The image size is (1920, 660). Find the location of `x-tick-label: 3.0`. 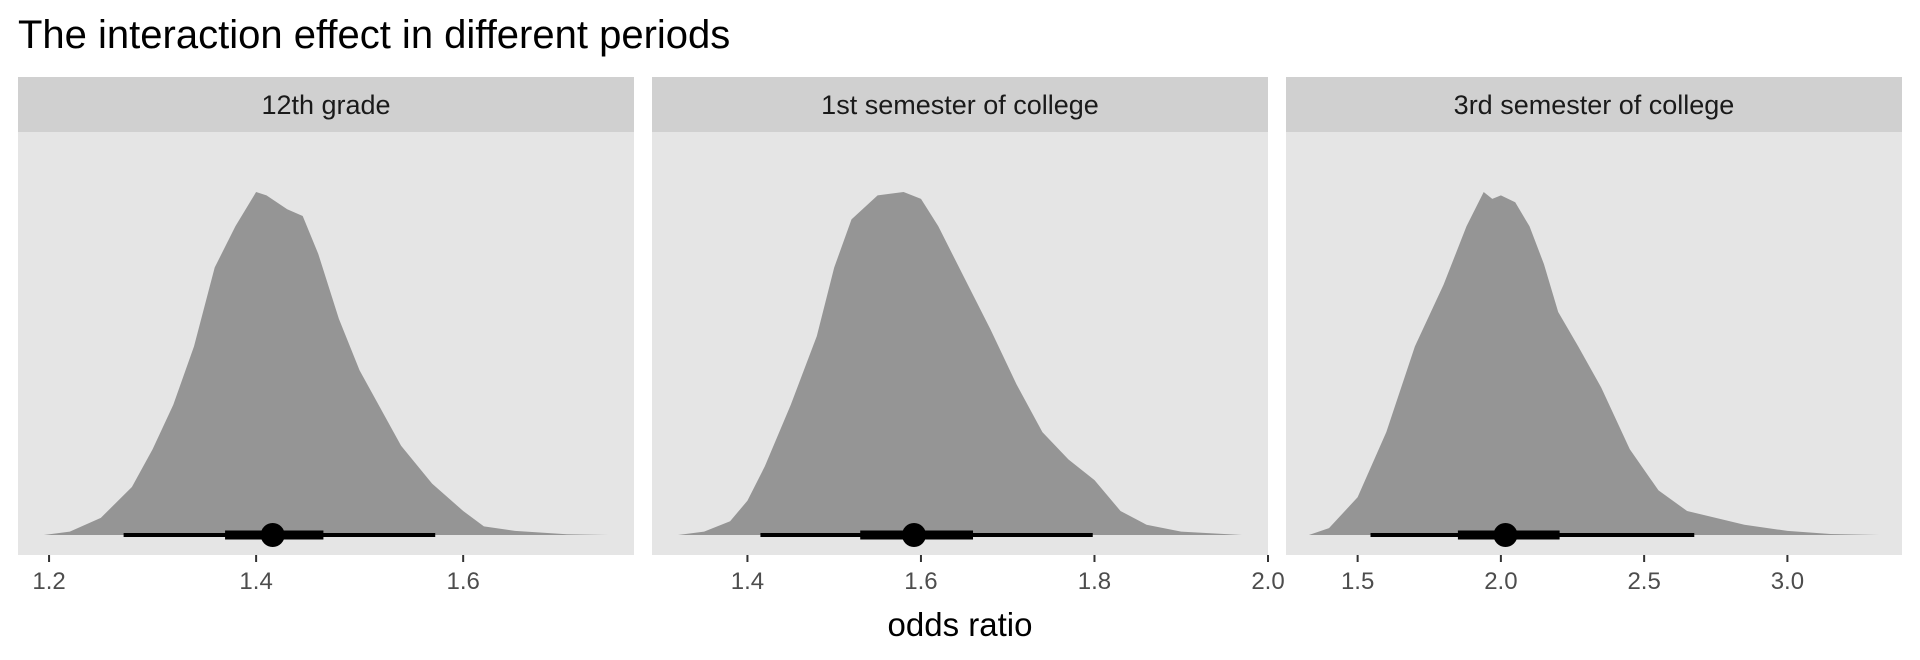

x-tick-label: 3.0 is located at coordinates (1787, 581).